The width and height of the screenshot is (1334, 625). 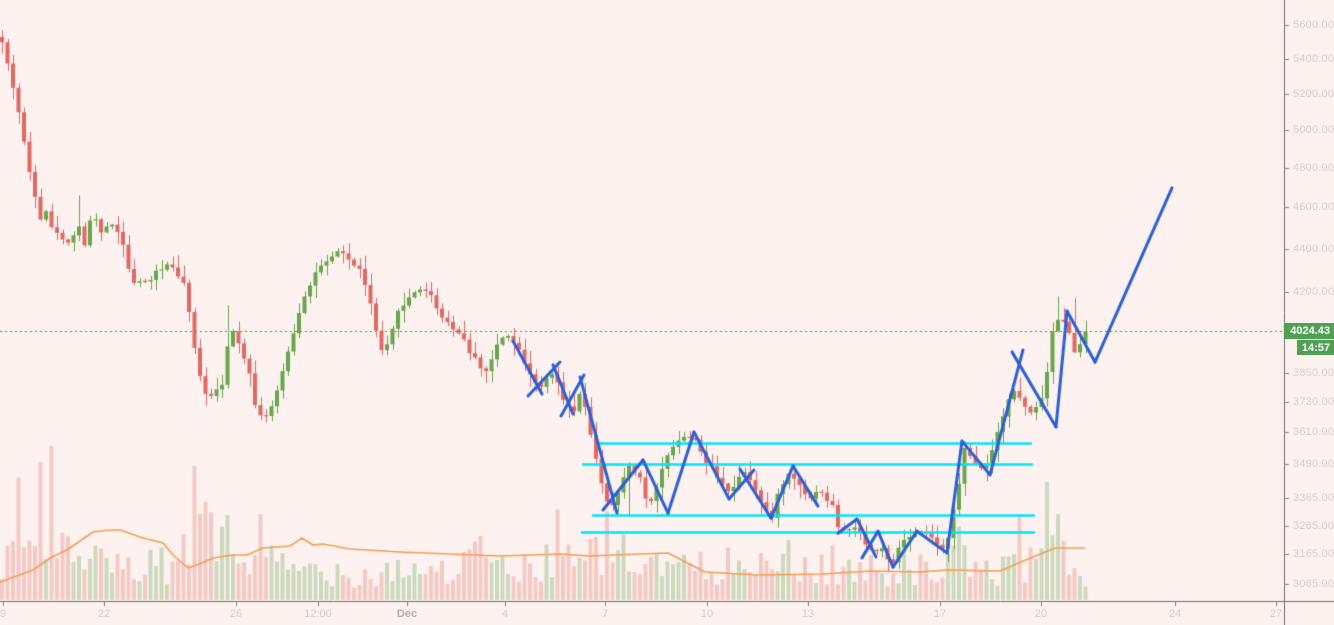 What do you see at coordinates (1313, 525) in the screenshot?
I see `price-tick-label: 3265.00` at bounding box center [1313, 525].